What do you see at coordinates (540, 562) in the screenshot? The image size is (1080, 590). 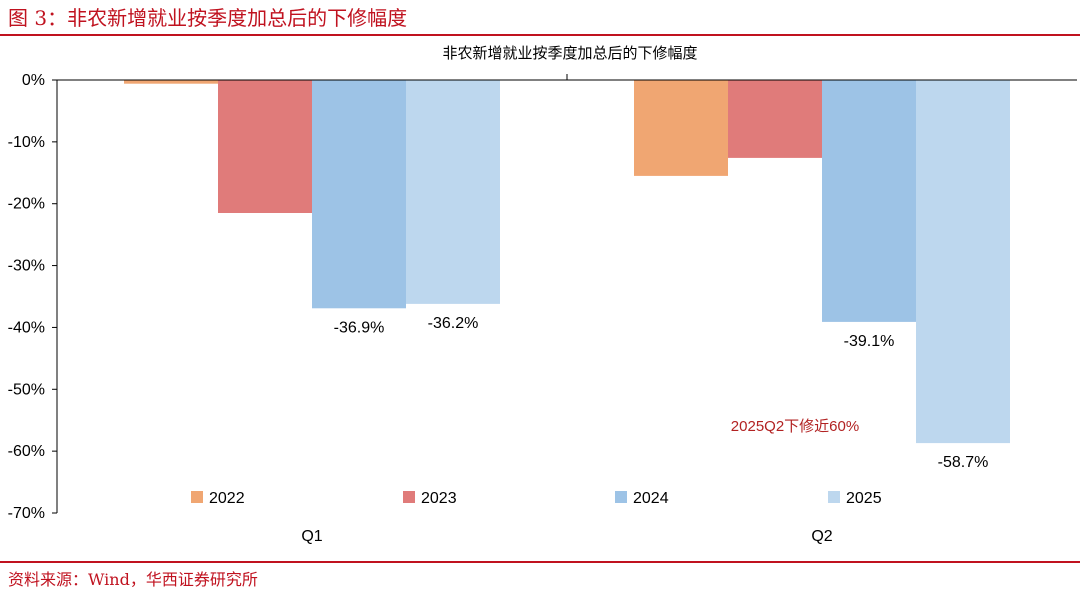 I see `bottom-divider` at bounding box center [540, 562].